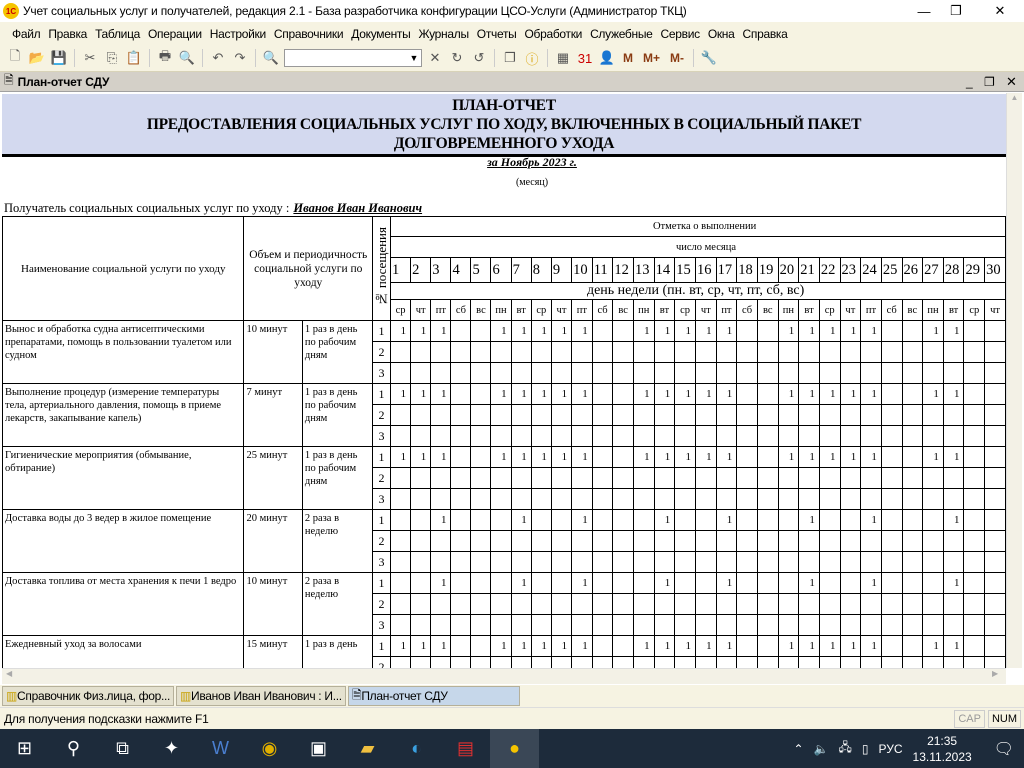  What do you see at coordinates (942, 749) in the screenshot?
I see `clock: 21:35 13.11.2023` at bounding box center [942, 749].